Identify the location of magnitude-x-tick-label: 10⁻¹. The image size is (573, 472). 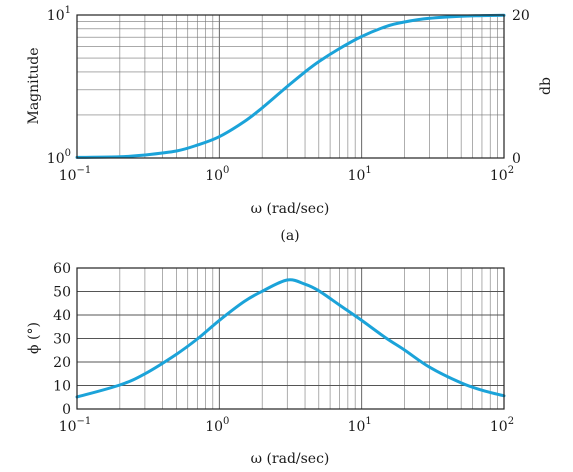
(75, 174).